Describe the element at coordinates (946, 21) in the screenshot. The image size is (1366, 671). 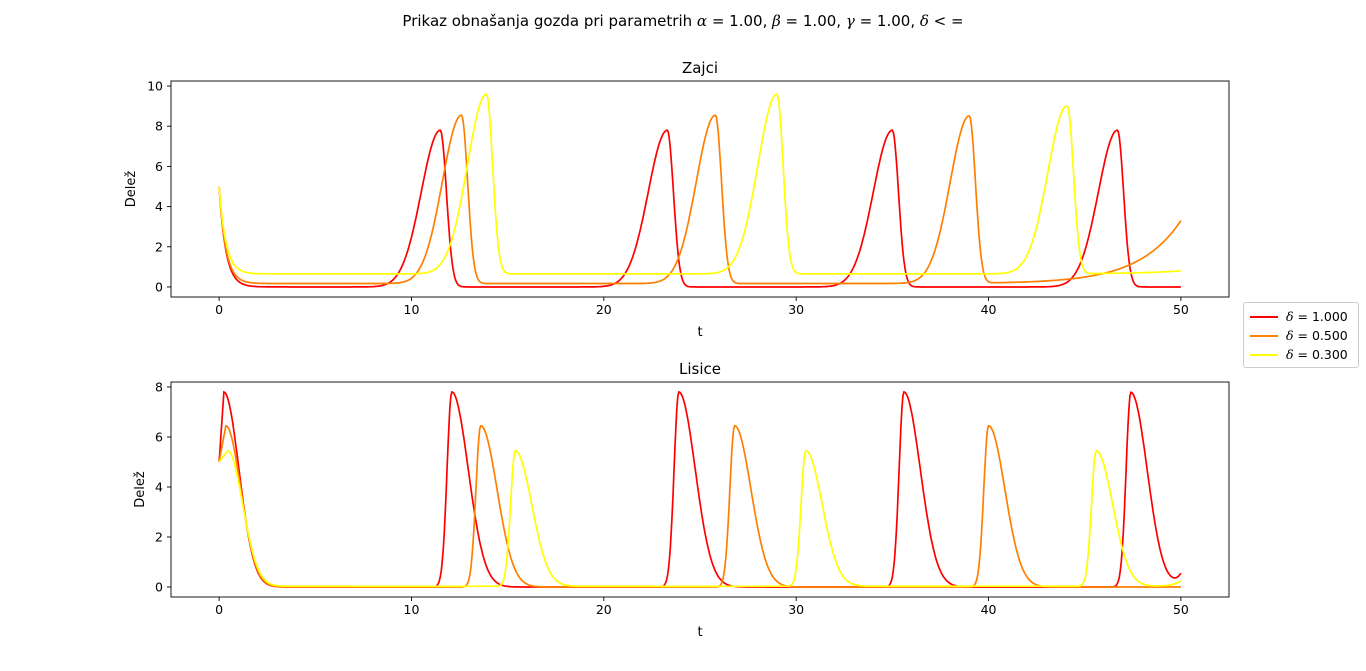
I see `suptitle-tail: < =` at that location.